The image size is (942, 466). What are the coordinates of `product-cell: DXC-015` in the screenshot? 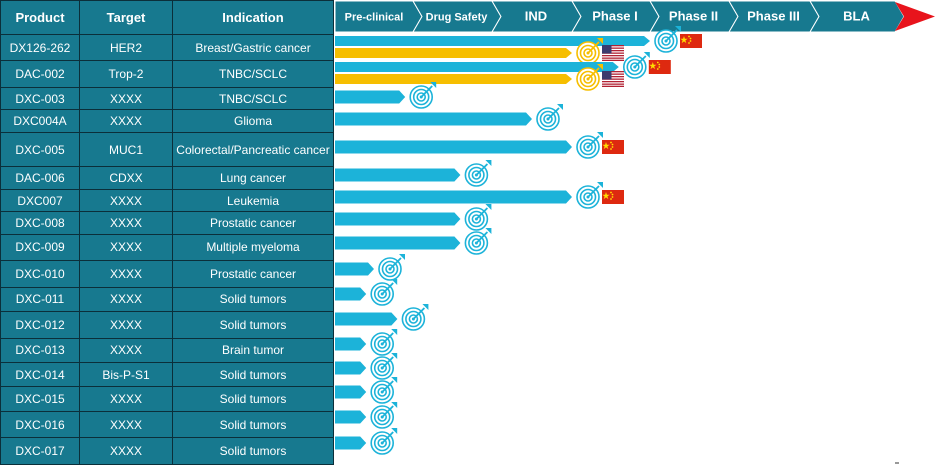 It's located at (40, 399).